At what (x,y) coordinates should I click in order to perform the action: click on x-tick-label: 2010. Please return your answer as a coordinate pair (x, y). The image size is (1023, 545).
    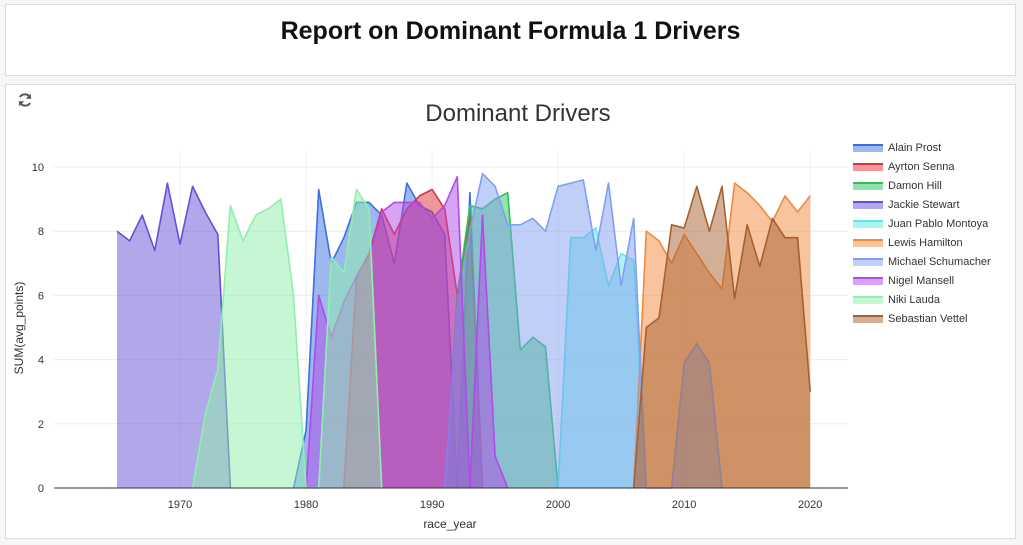
    Looking at the image, I should click on (684, 505).